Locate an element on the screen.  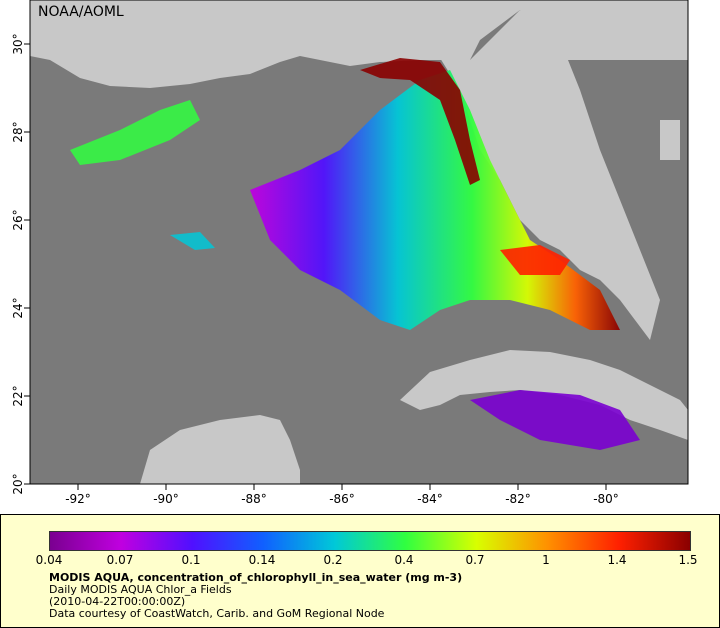
lon-tick-label: -86° is located at coordinates (342, 499).